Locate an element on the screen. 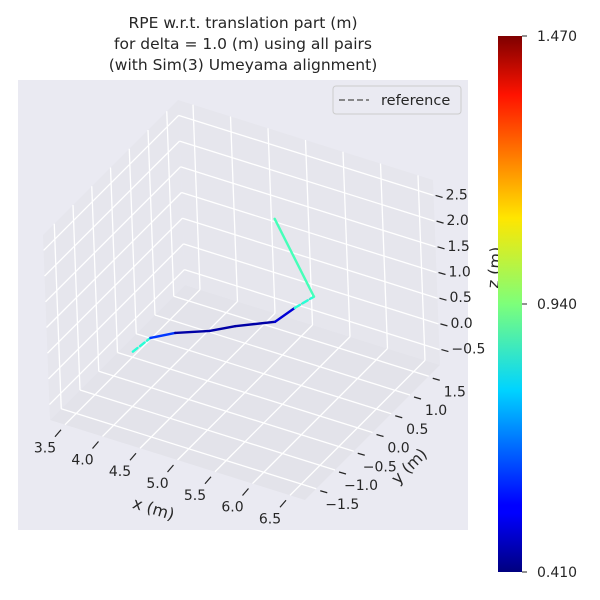 The width and height of the screenshot is (600, 600). x-tick-label: 4.5 is located at coordinates (120, 472).